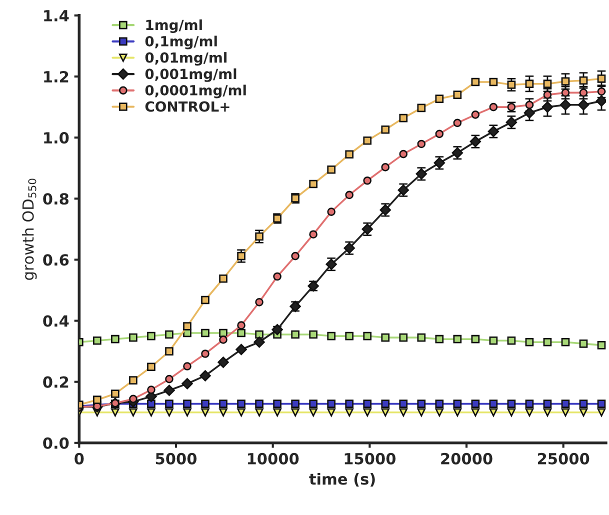 Image resolution: width=609 pixels, height=515 pixels. What do you see at coordinates (56, 138) in the screenshot?
I see `y-tick-label: 1.0` at bounding box center [56, 138].